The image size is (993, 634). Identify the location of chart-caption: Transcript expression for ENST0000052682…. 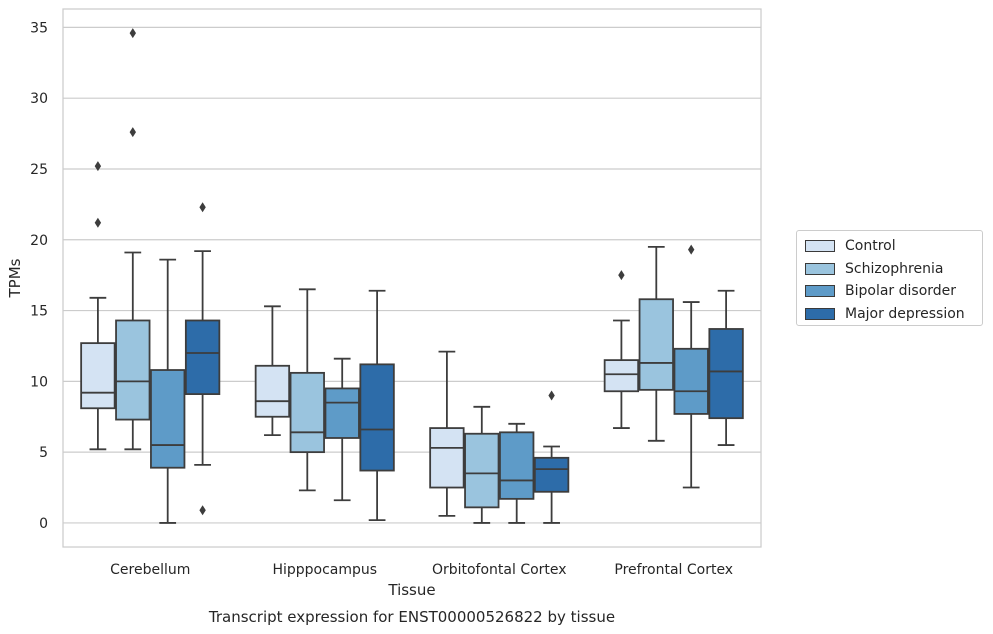
(411, 617).